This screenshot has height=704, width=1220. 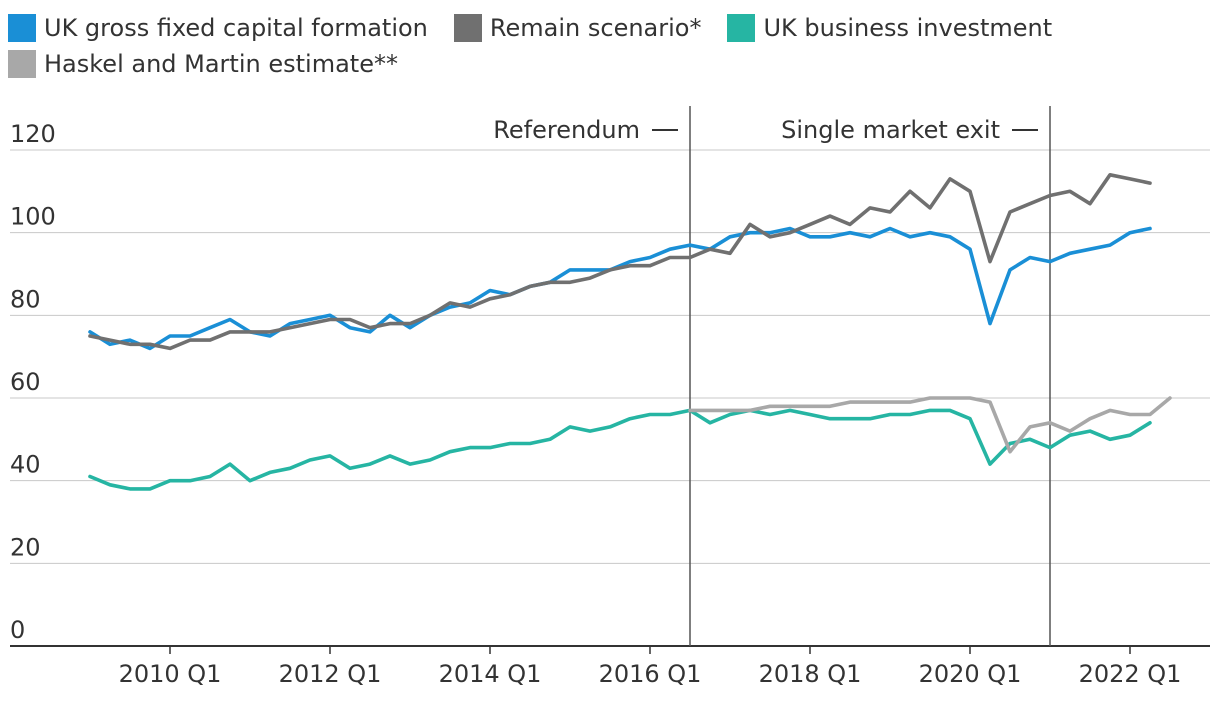 What do you see at coordinates (330, 674) in the screenshot?
I see `x-tick-label-1: 2012 Q1` at bounding box center [330, 674].